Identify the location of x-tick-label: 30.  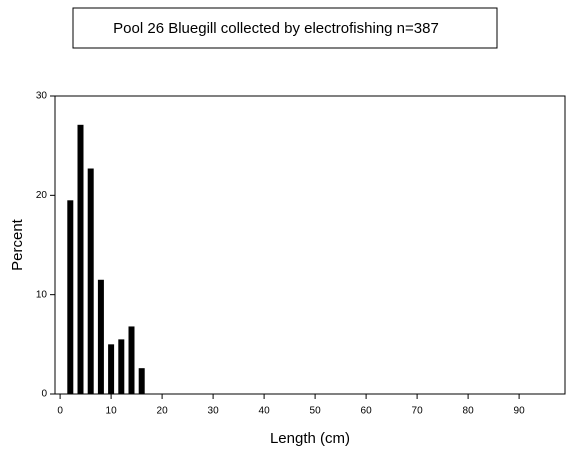
(214, 411).